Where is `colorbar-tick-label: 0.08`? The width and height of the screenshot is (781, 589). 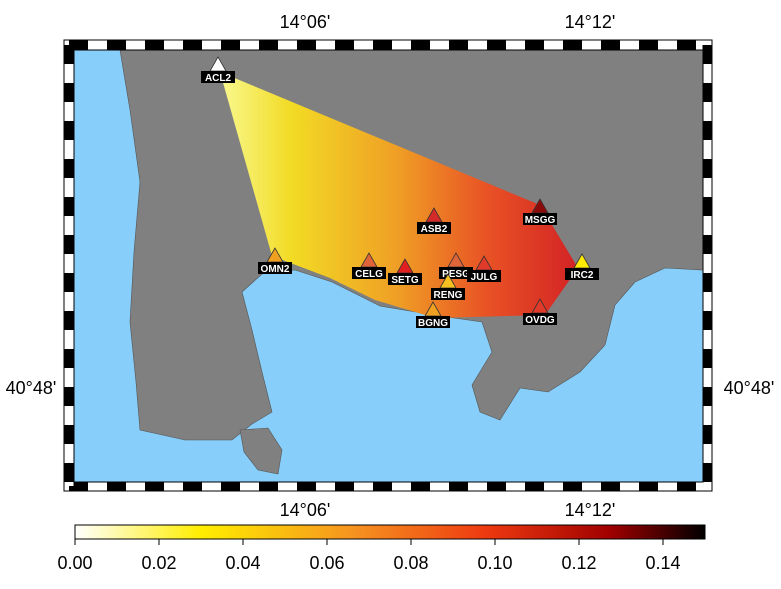
colorbar-tick-label: 0.08 is located at coordinates (410, 563).